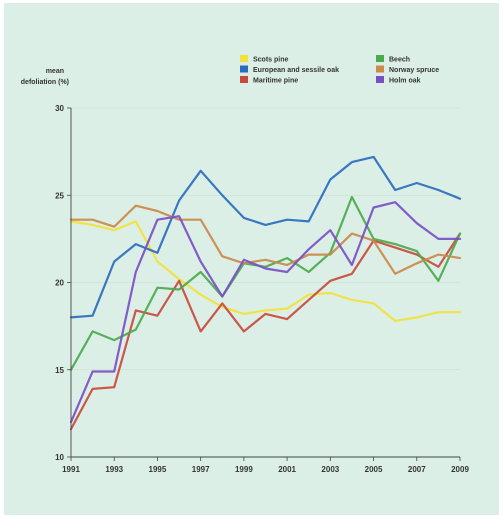 Image resolution: width=503 pixels, height=519 pixels. What do you see at coordinates (59, 108) in the screenshot?
I see `y-tick-label: 30` at bounding box center [59, 108].